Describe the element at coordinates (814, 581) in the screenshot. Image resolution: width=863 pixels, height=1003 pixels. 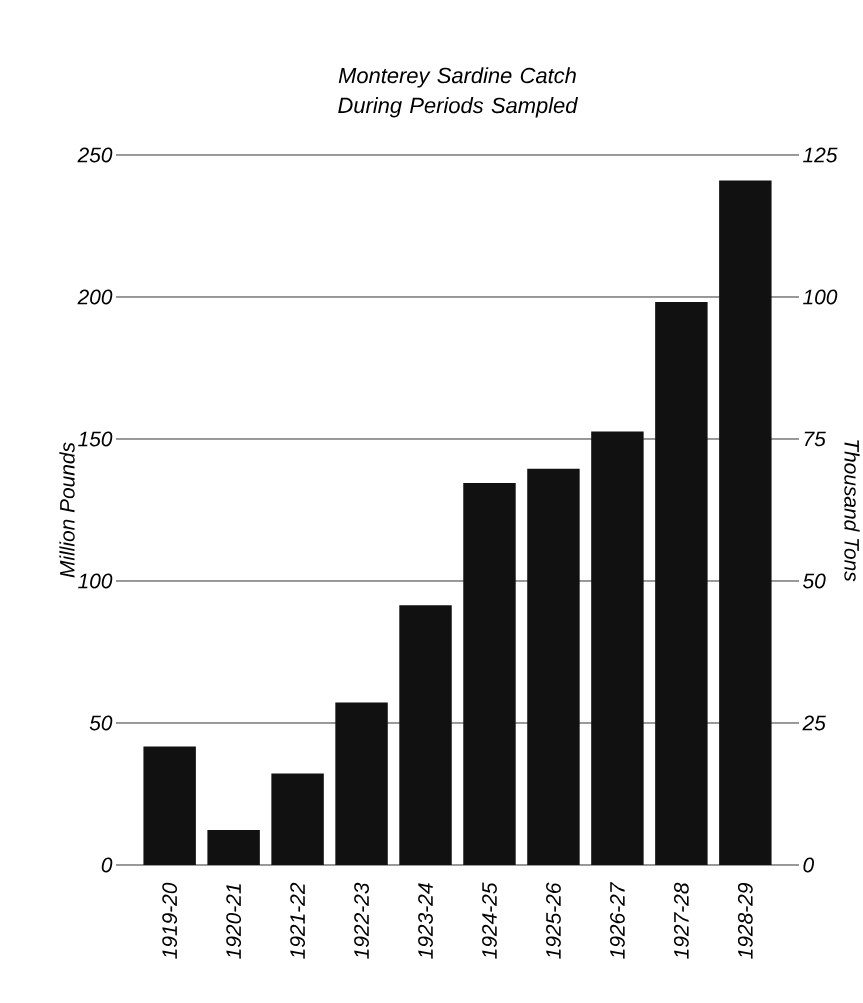
I see `y2-tick-label: 50` at that location.